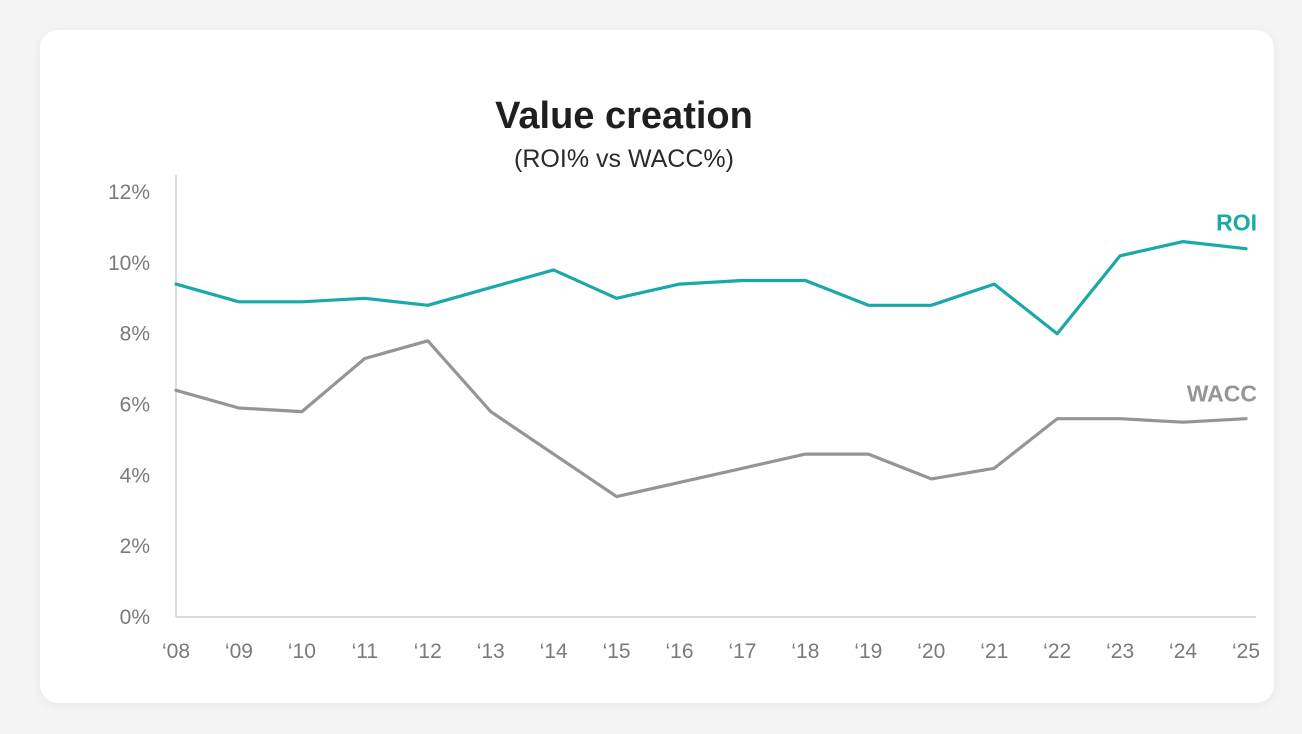 The height and width of the screenshot is (734, 1302). I want to click on y-tick-label: 10%, so click(129, 263).